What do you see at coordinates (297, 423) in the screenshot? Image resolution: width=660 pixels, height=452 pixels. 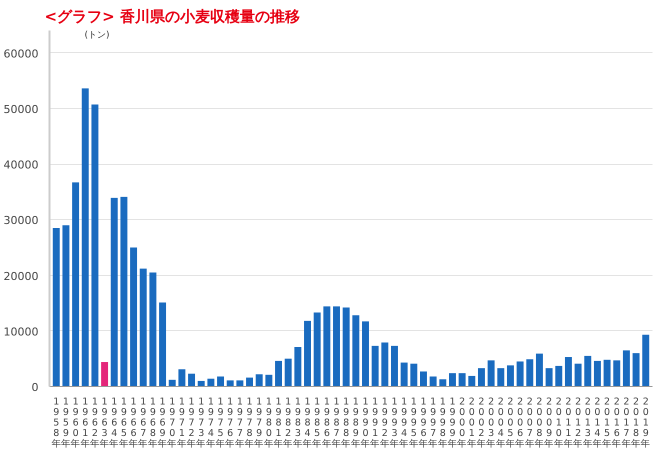 I see `x-tick-label: 1983年` at bounding box center [297, 423].